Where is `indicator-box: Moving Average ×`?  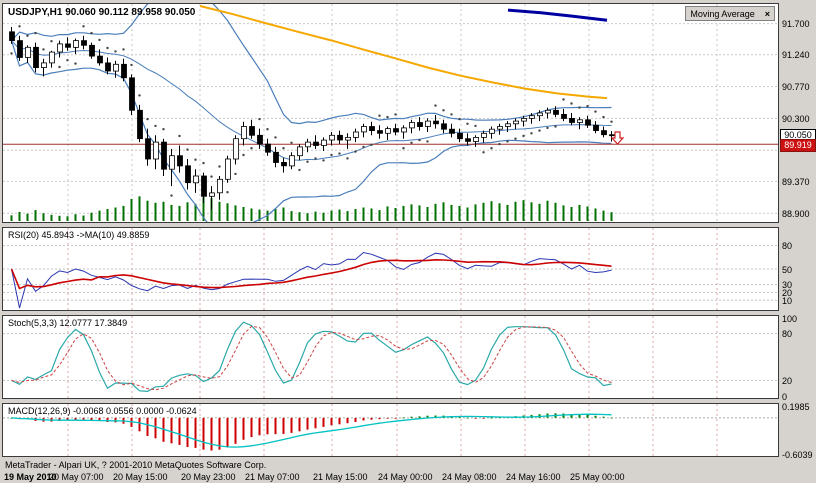 indicator-box: Moving Average × is located at coordinates (730, 13).